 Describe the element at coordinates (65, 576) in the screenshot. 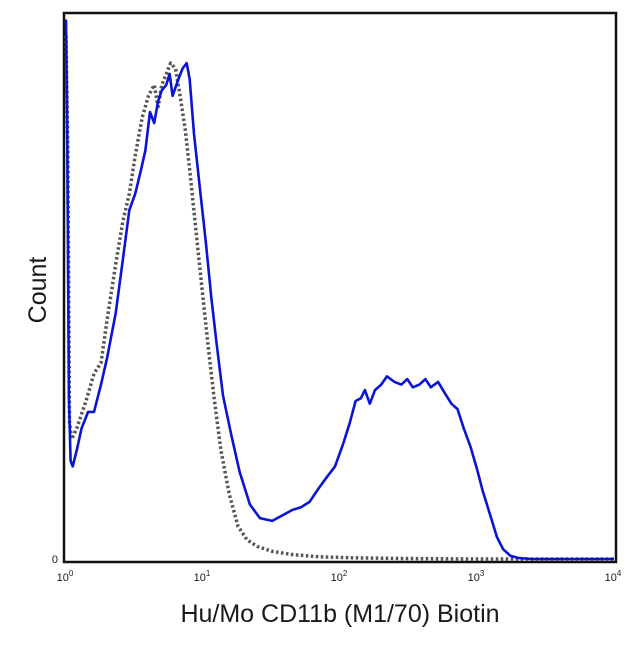

I see `x-tick-label: 10⁰` at that location.